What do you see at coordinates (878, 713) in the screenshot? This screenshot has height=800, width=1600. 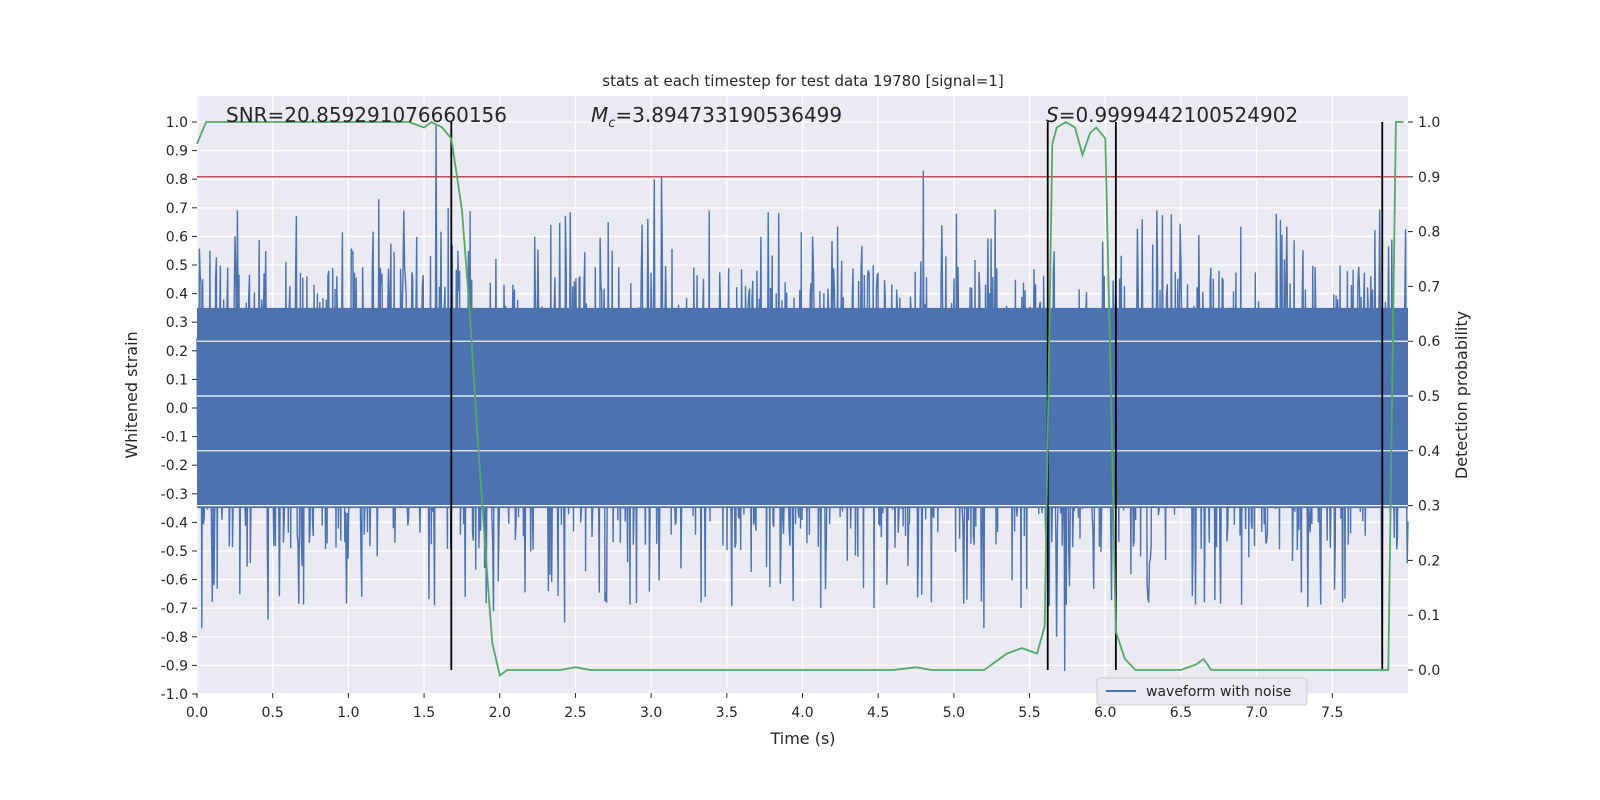 I see `x-tick-label: 4.5` at bounding box center [878, 713].